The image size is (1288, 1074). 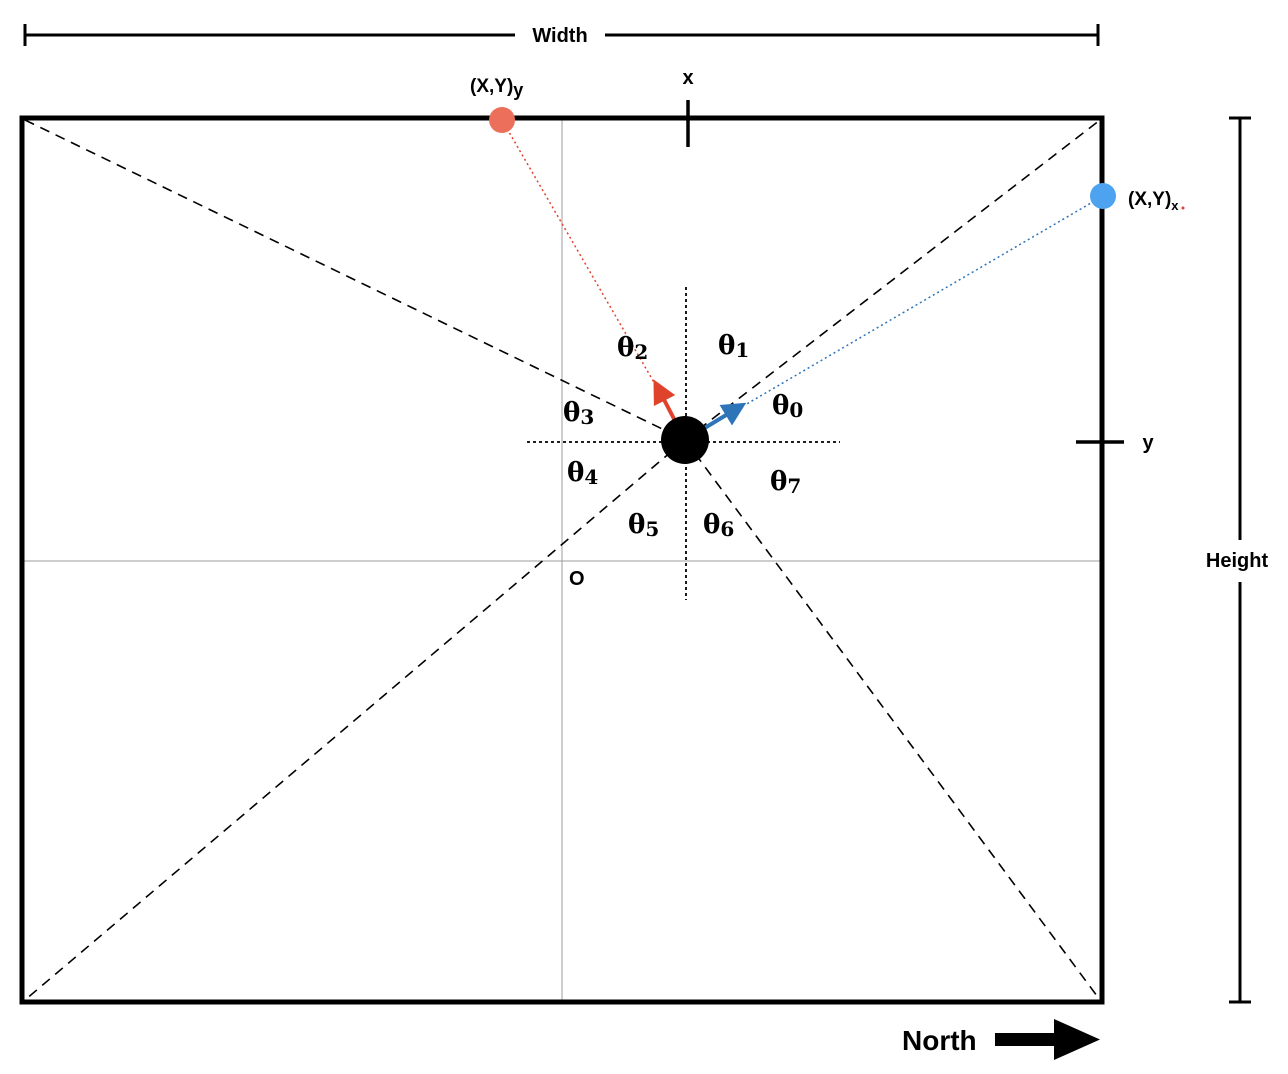 I want to click on diagonal-upper-right, so click(x=892, y=280).